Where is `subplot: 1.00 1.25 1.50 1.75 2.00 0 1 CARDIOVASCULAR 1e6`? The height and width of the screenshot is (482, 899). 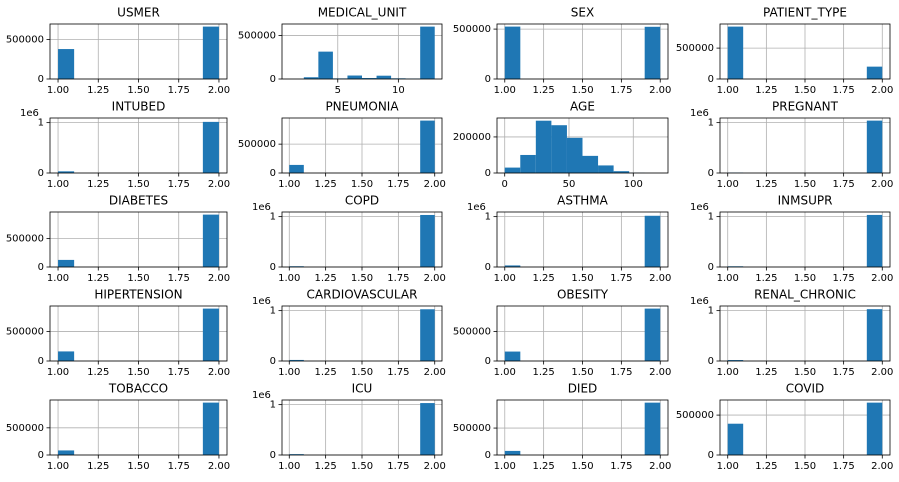
subplot: 1.00 1.25 1.50 1.75 2.00 0 1 CARDIOVASCULAR 1e6 is located at coordinates (349, 333).